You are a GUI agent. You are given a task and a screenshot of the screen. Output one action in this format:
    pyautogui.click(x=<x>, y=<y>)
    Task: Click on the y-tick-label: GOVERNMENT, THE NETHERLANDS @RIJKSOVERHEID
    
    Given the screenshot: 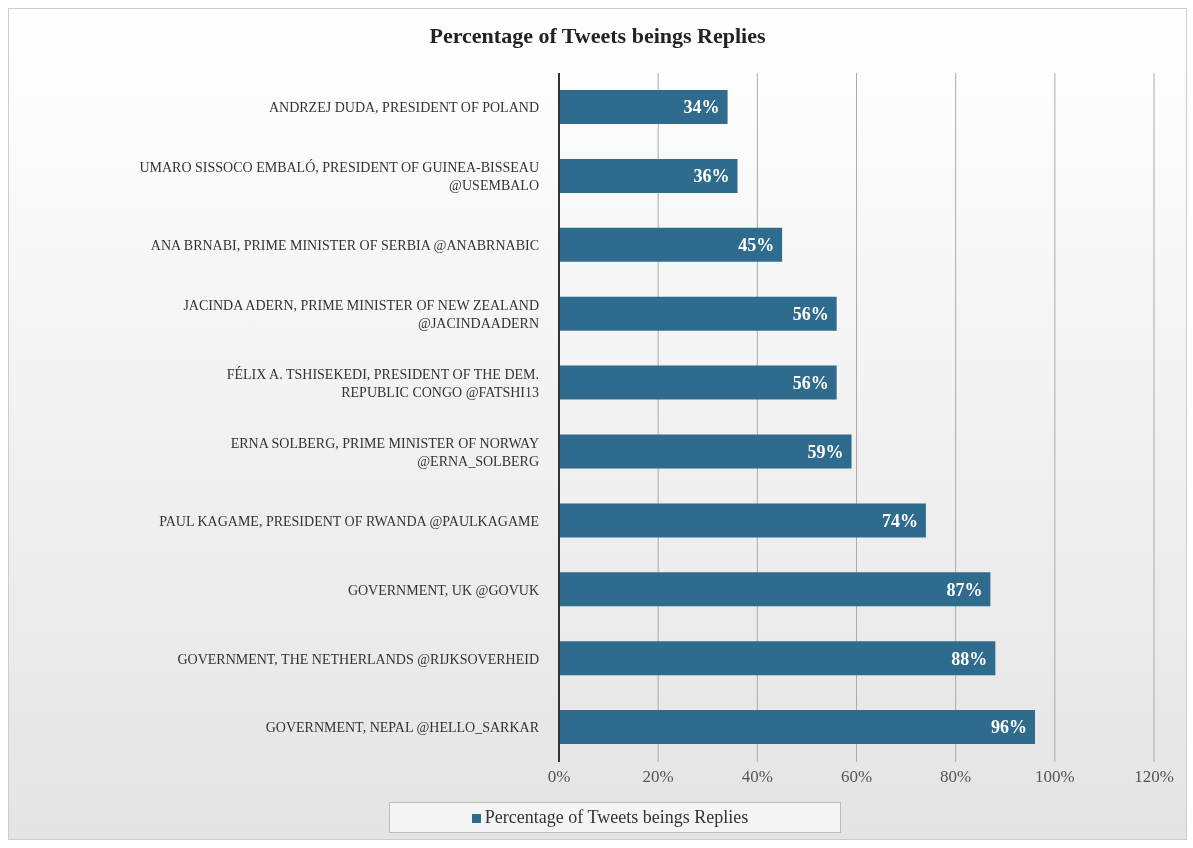 What is the action you would take?
    pyautogui.click(x=358, y=659)
    